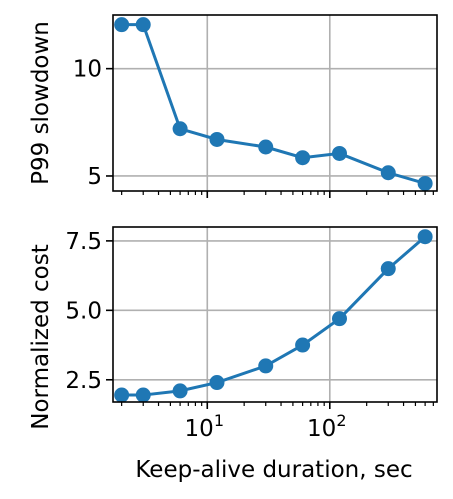  Describe the element at coordinates (94, 177) in the screenshot. I see `y-tick-label: 5` at that location.